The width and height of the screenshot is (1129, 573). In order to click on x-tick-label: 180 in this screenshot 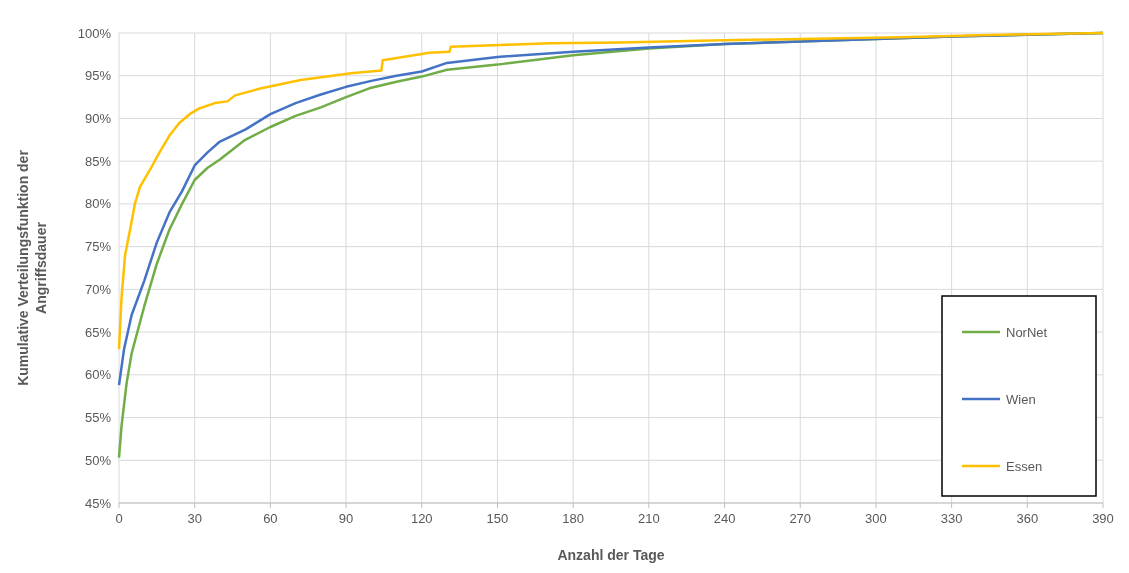, I will do `click(573, 518)`.